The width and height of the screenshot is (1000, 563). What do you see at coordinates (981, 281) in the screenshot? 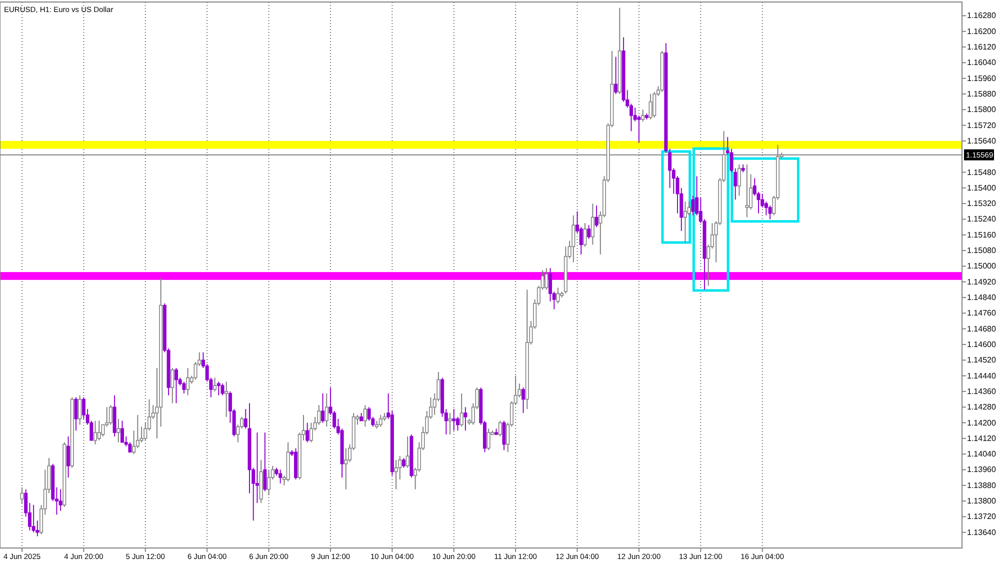
I see `y-tick-label: 1.14920` at bounding box center [981, 281].